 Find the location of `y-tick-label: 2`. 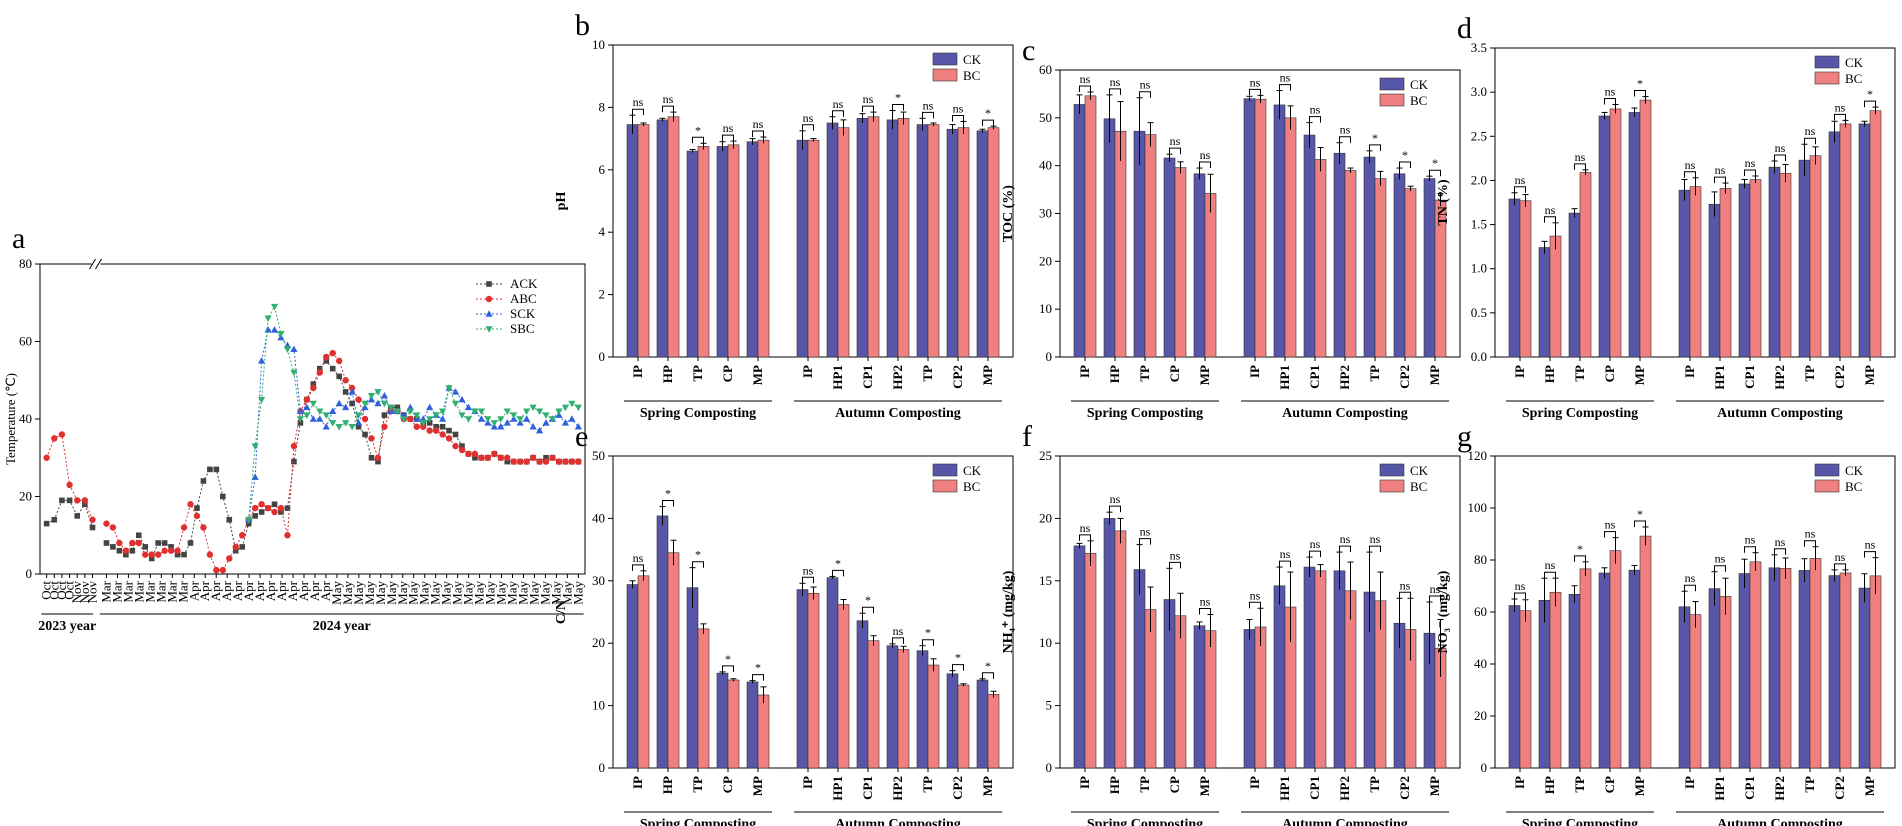

y-tick-label: 2 is located at coordinates (602, 294).